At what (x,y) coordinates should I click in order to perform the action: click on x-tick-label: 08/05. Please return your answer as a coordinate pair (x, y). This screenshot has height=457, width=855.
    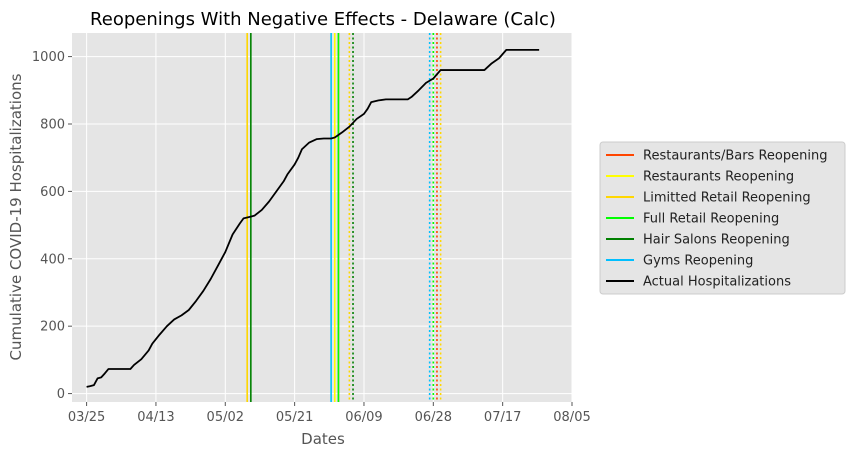
    Looking at the image, I should click on (571, 417).